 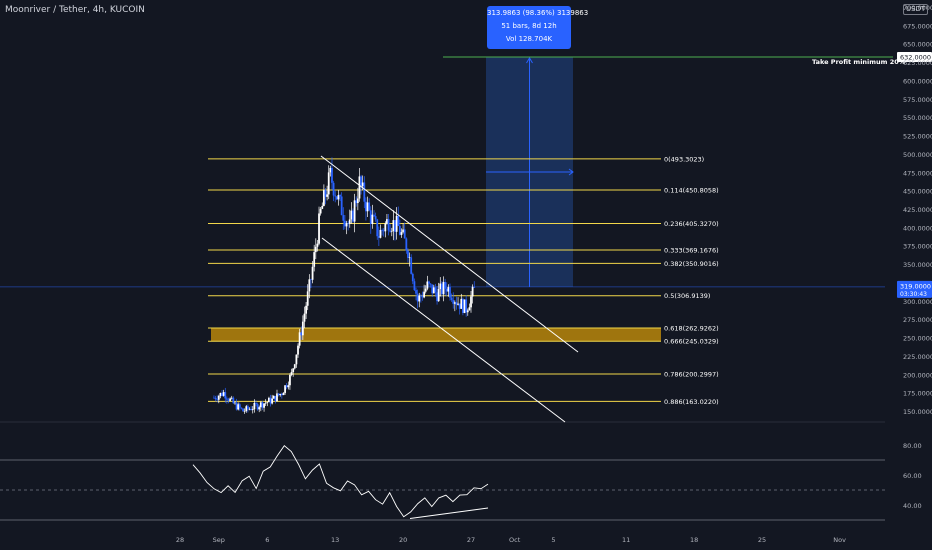 What do you see at coordinates (915, 286) in the screenshot?
I see `current-price-value: 319.0000` at bounding box center [915, 286].